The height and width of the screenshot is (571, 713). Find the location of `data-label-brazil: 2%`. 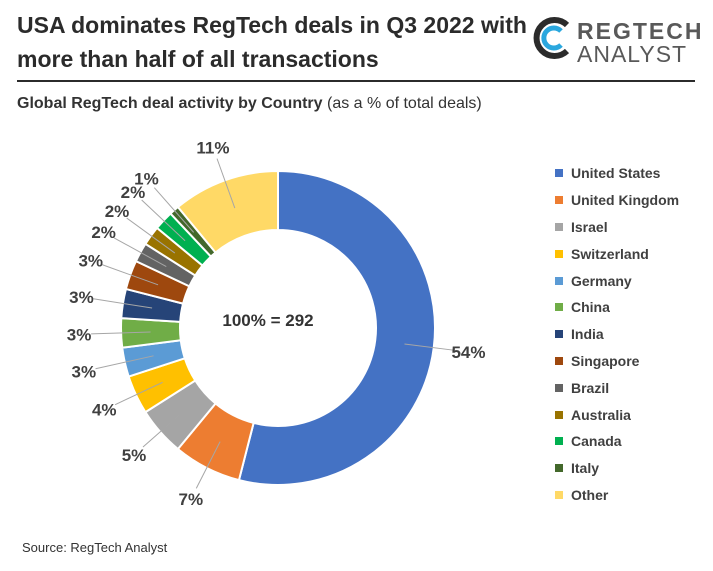

data-label-brazil: 2% is located at coordinates (103, 232).